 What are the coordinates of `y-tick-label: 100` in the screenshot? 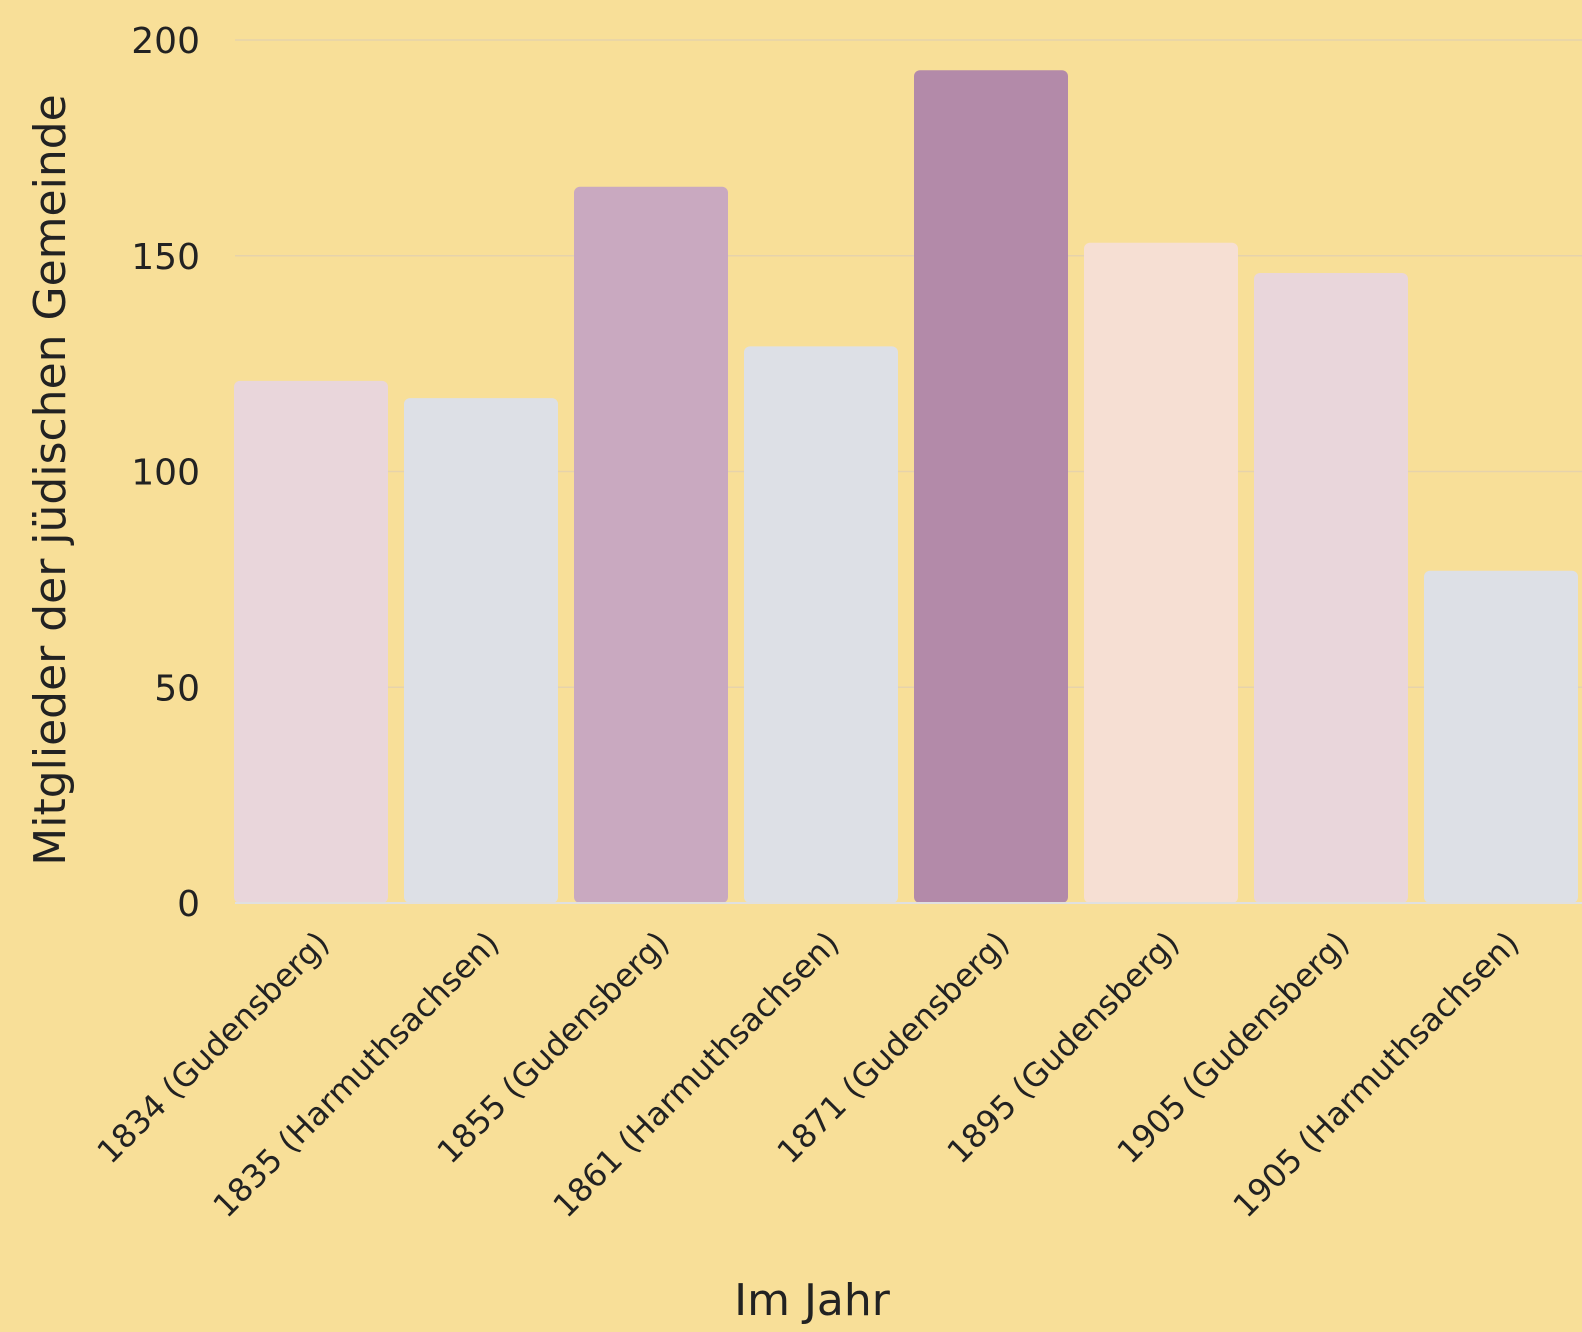 It's located at (165, 473).